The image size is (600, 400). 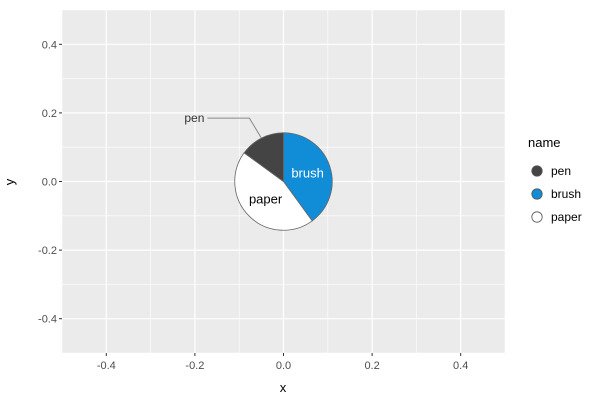 I want to click on slice-label-pen: pen, so click(x=194, y=118).